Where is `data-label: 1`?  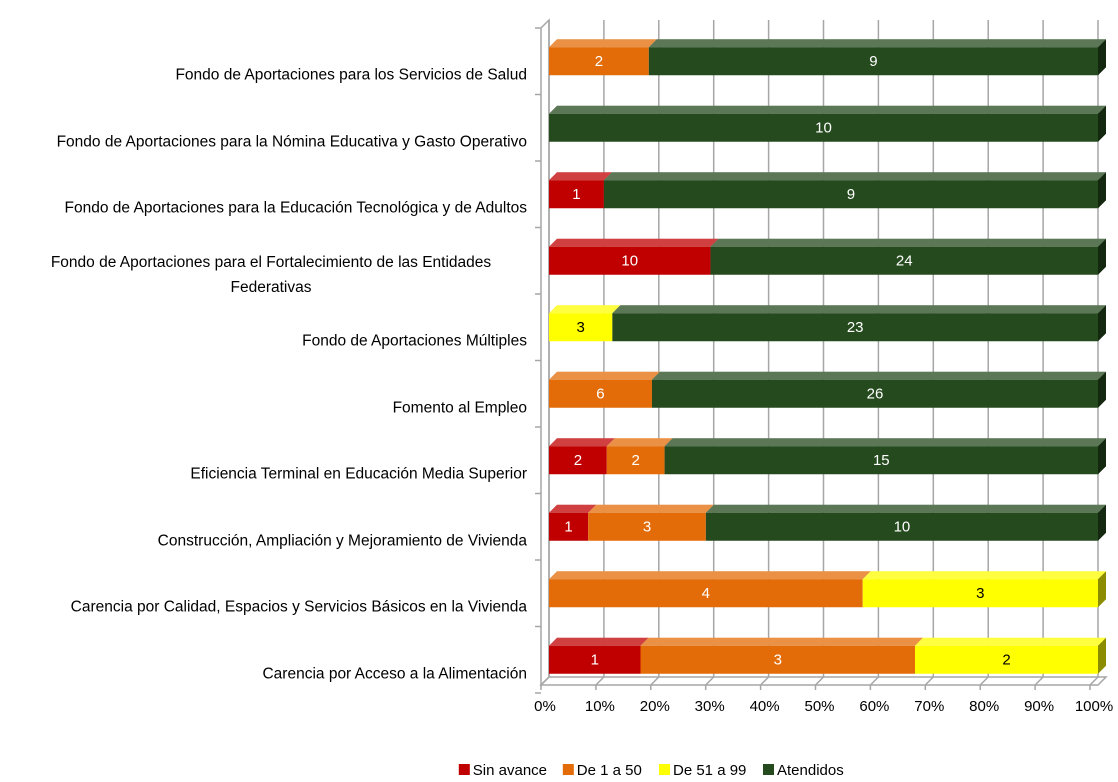
data-label: 1 is located at coordinates (595, 660).